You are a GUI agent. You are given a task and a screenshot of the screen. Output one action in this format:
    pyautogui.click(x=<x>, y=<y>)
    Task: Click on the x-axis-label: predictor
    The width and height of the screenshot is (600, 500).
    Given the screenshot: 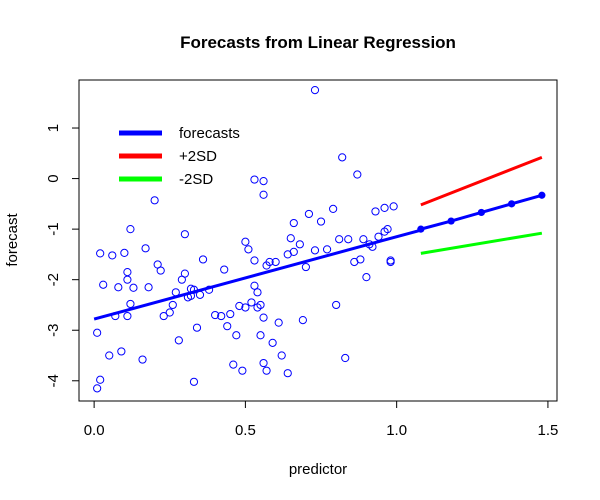 What is the action you would take?
    pyautogui.click(x=318, y=469)
    